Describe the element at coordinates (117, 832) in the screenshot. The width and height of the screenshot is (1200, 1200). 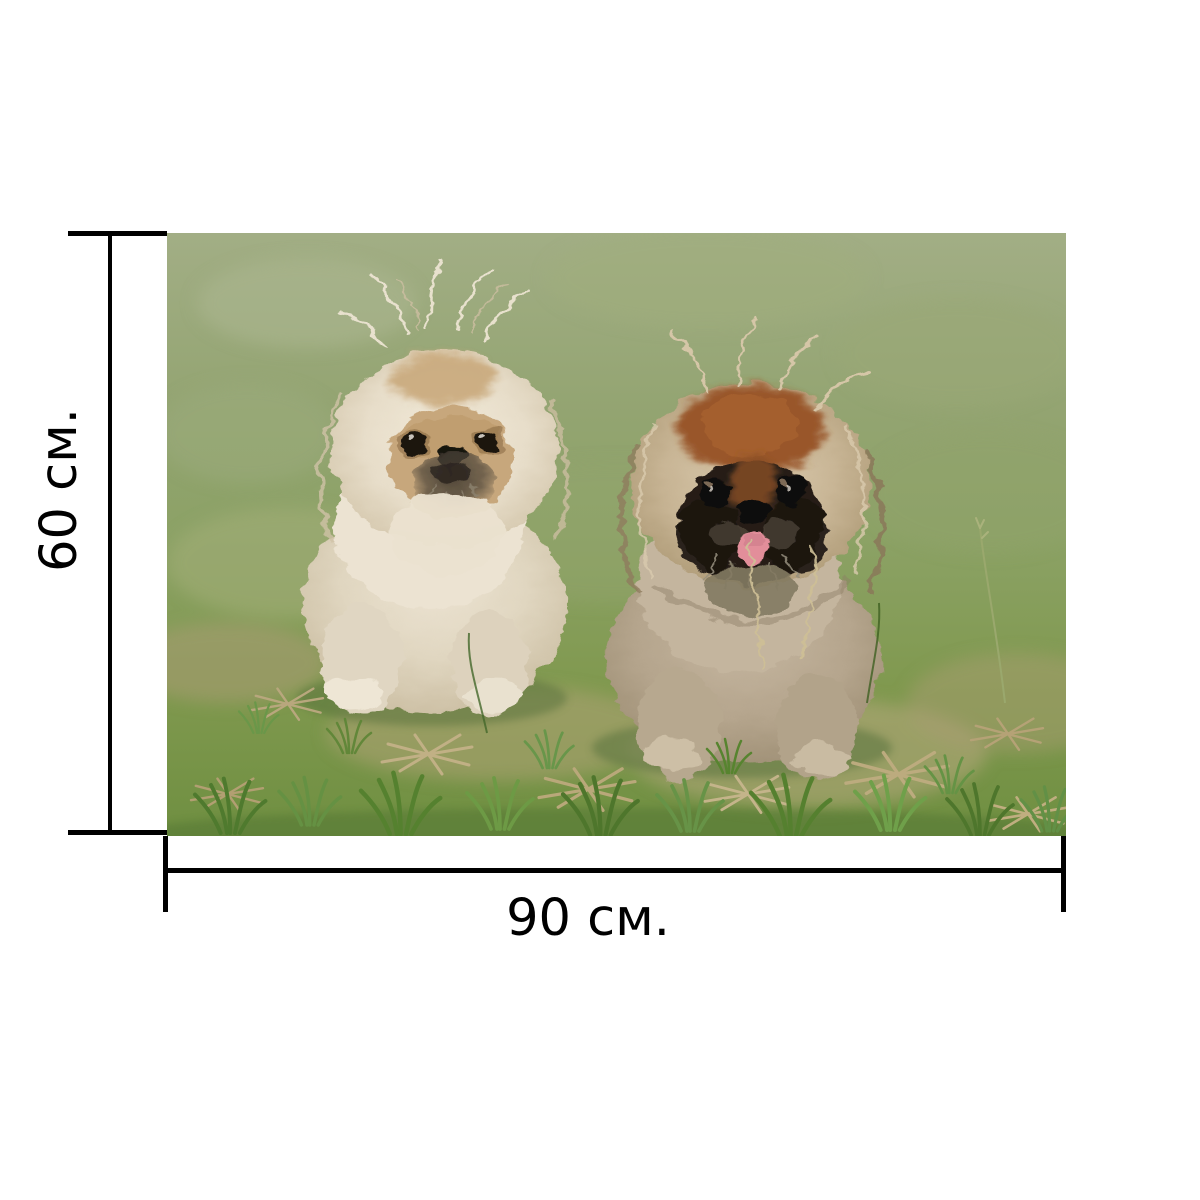
I see `height-dimension-cap-bottom` at that location.